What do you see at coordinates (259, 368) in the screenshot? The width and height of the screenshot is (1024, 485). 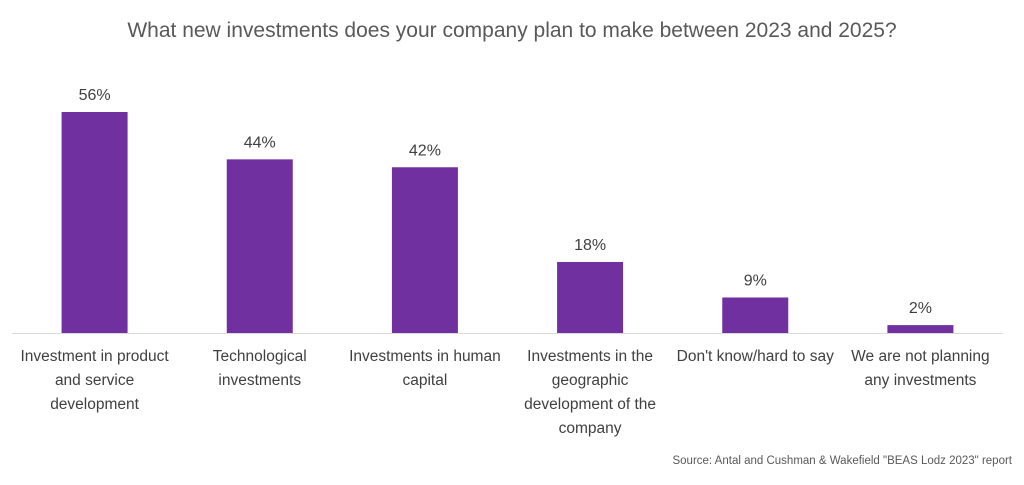 I see `category-label-2: Technological investments` at bounding box center [259, 368].